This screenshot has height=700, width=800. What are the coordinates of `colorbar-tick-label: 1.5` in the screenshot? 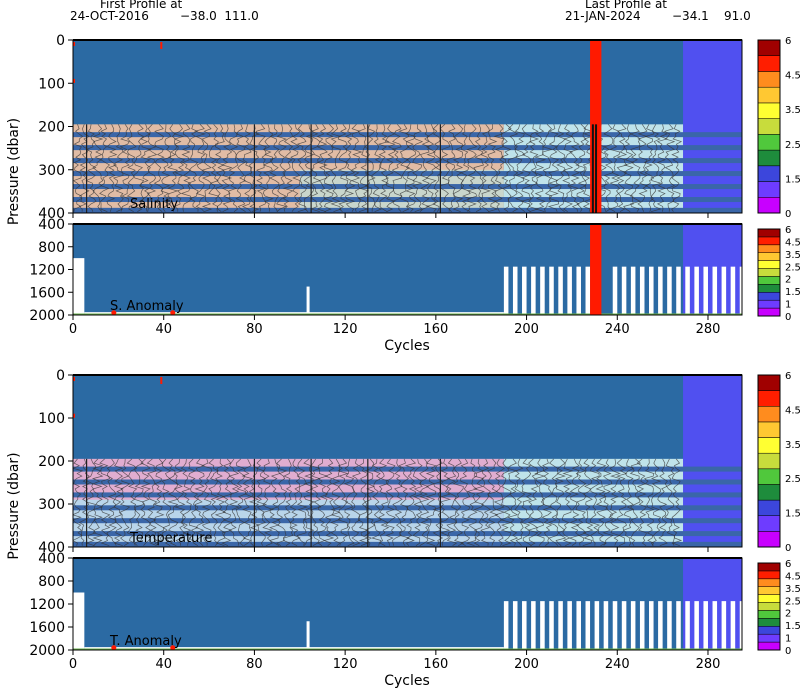 It's located at (792, 179).